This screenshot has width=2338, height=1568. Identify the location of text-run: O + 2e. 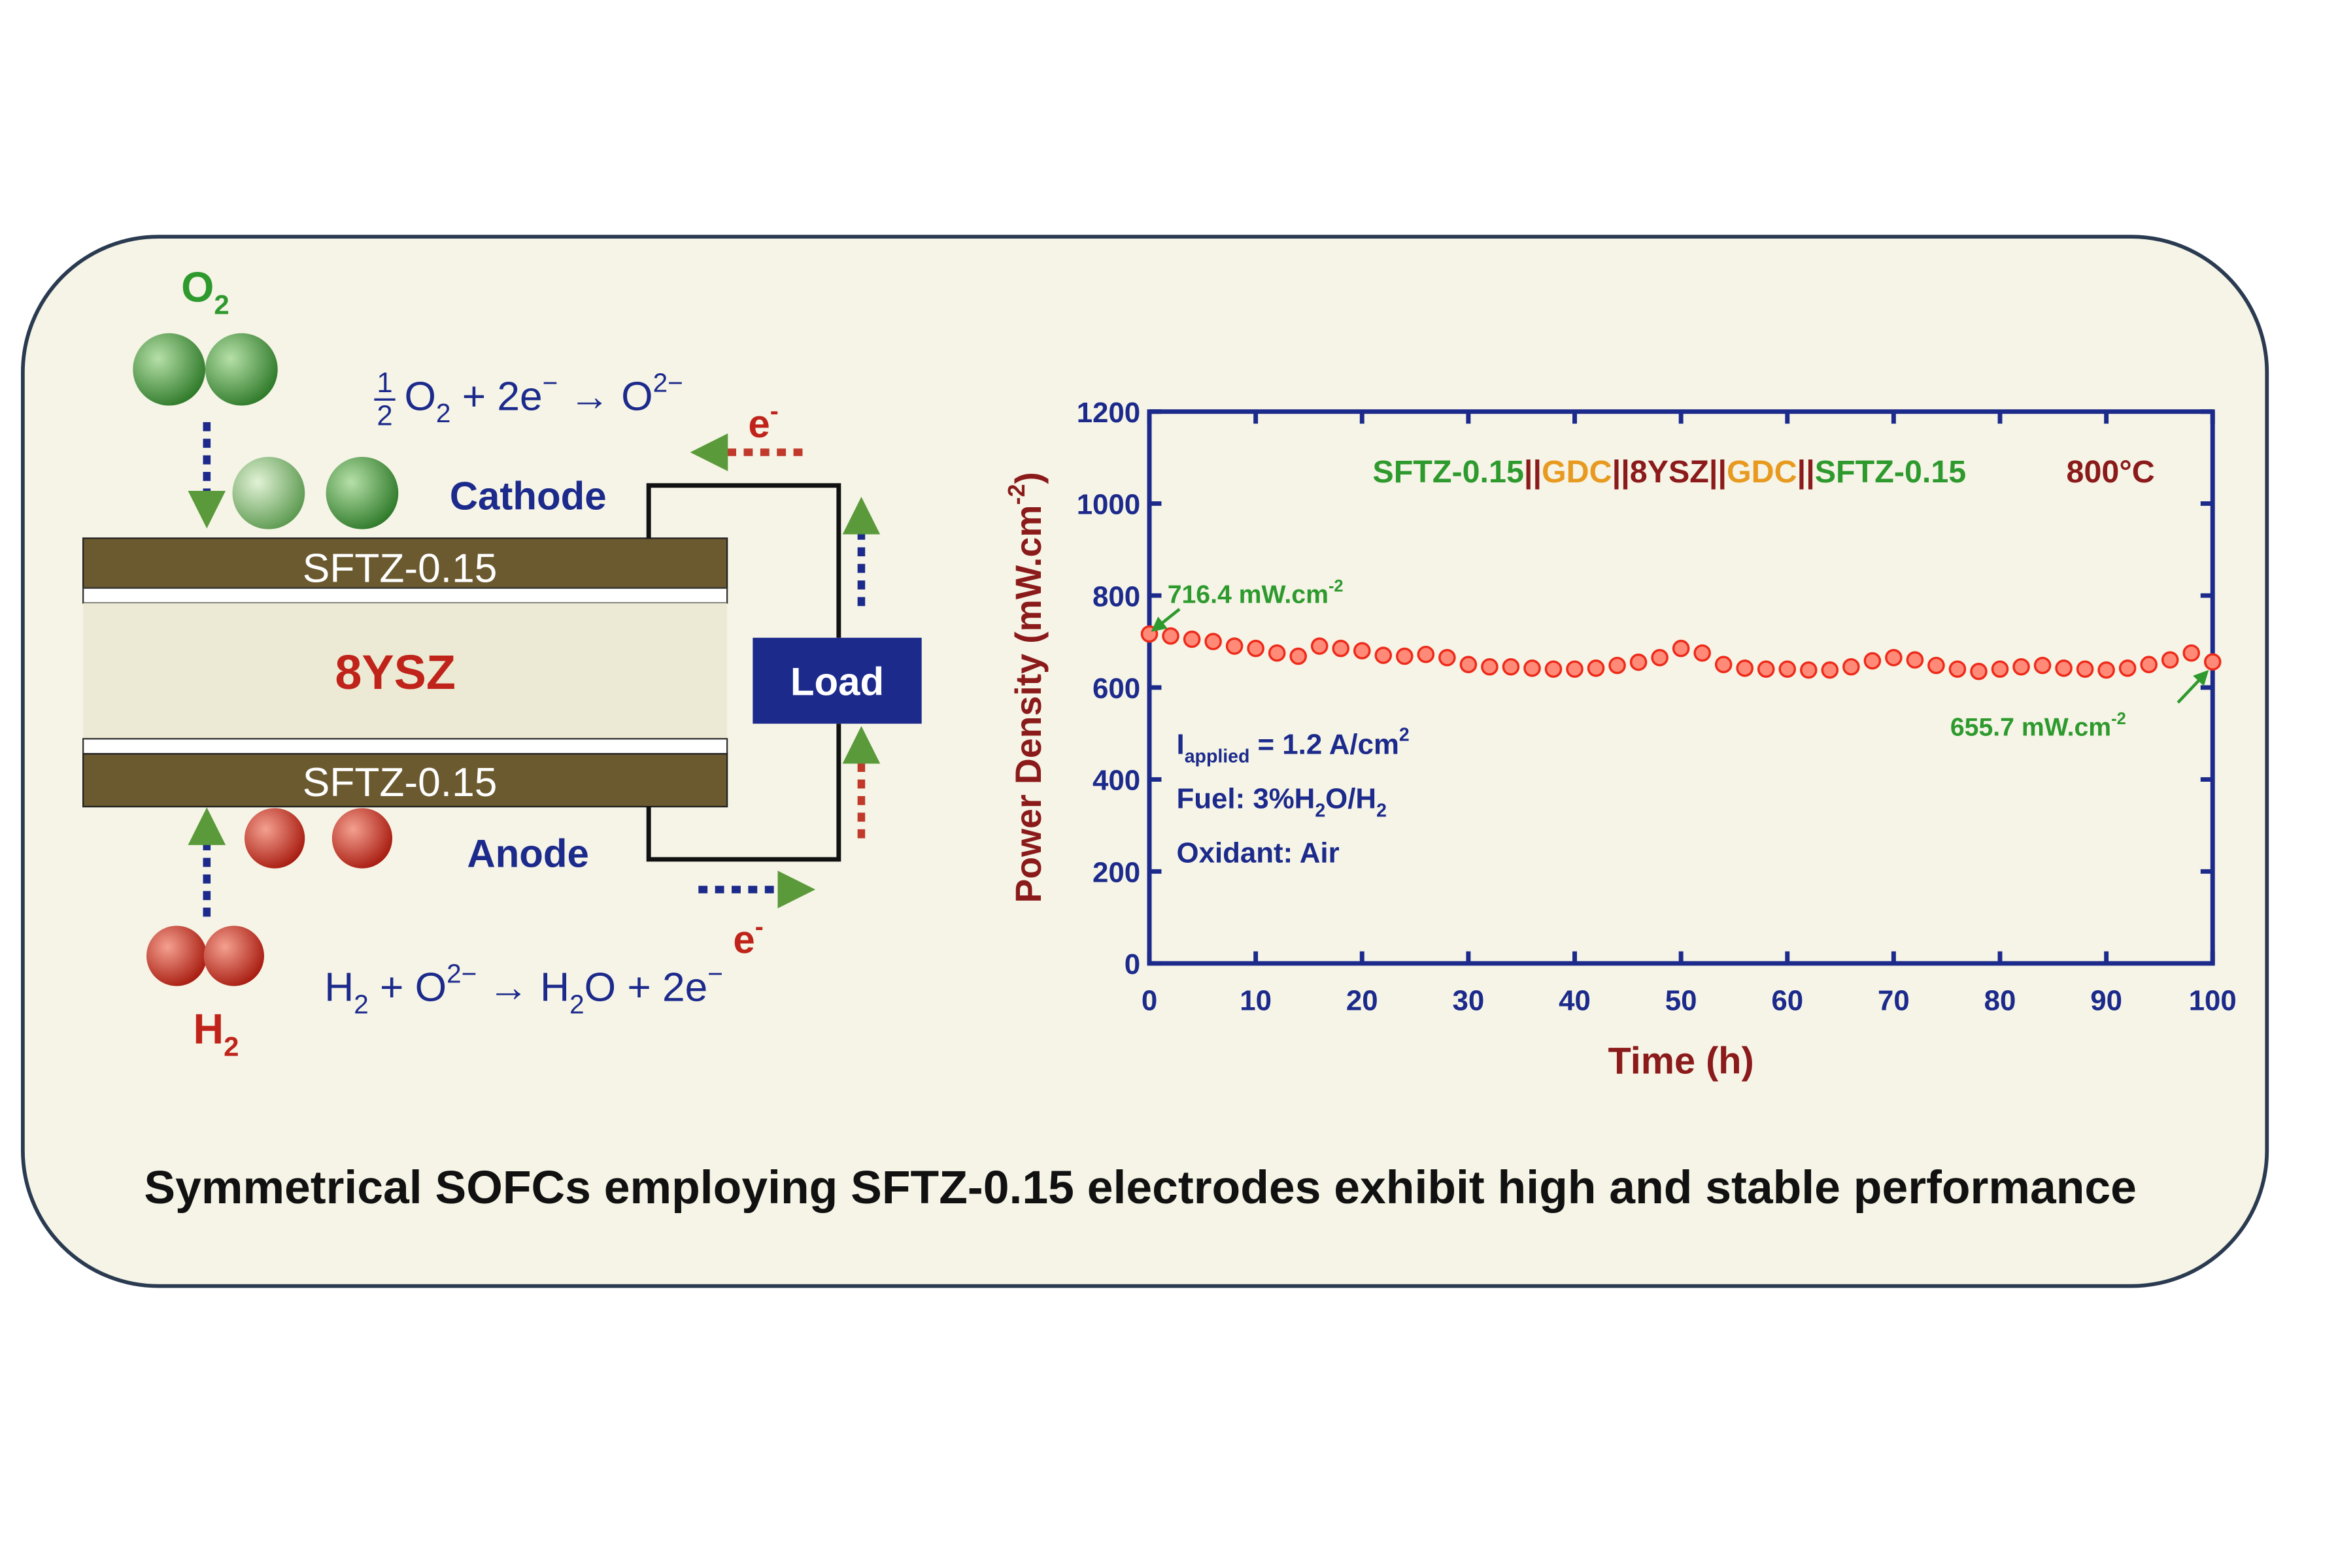
(646, 987).